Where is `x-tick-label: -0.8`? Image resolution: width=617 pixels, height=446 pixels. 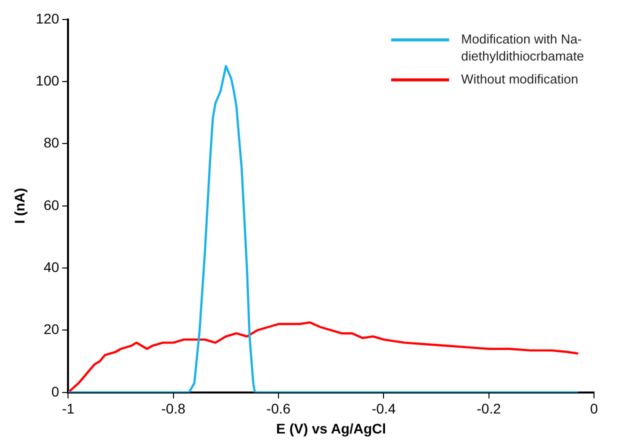 x-tick-label: -0.8 is located at coordinates (173, 408).